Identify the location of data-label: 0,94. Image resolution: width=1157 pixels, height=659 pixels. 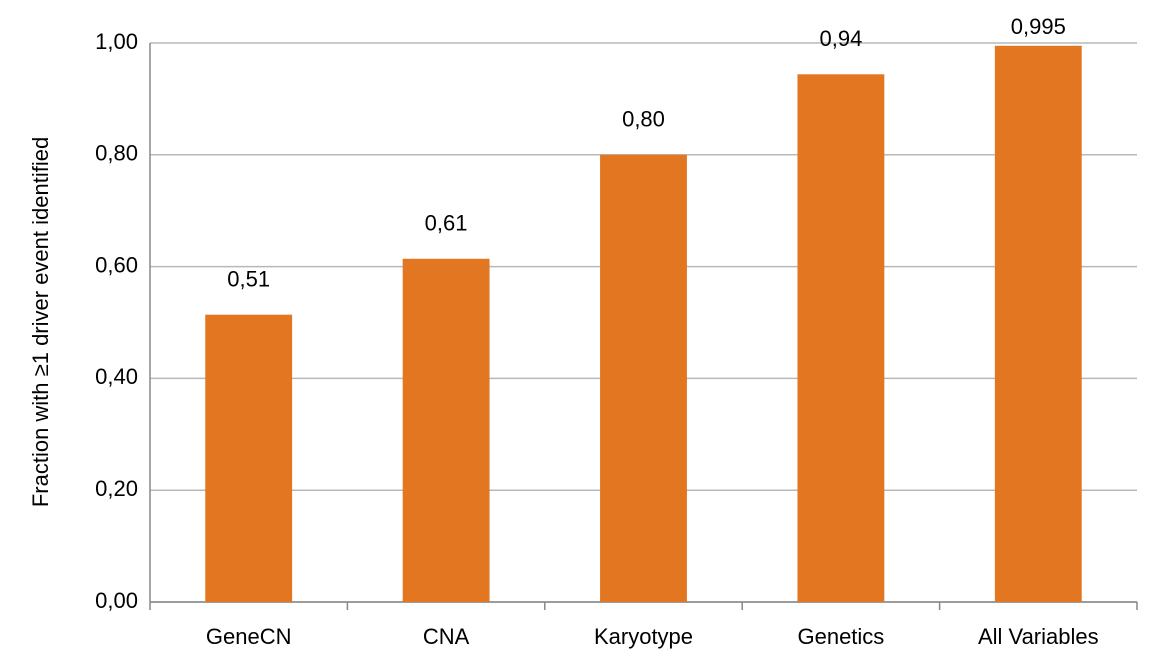
(840, 38).